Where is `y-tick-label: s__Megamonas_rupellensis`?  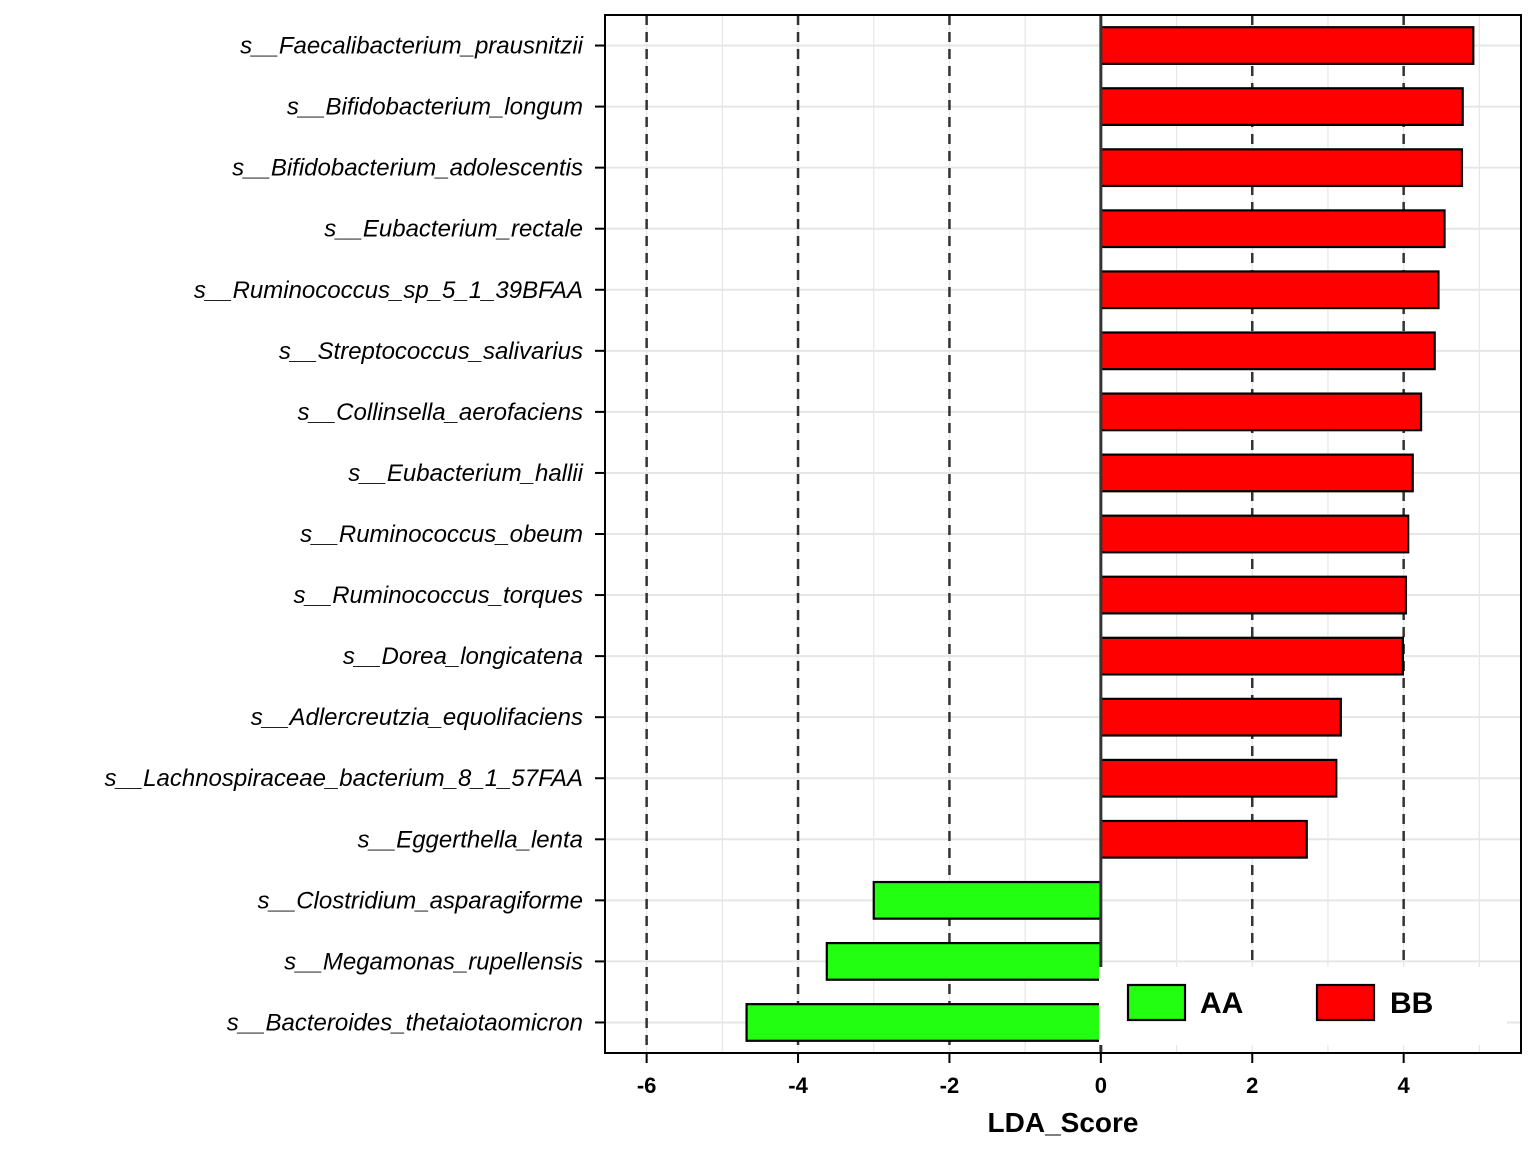
y-tick-label: s__Megamonas_rupellensis is located at coordinates (433, 961).